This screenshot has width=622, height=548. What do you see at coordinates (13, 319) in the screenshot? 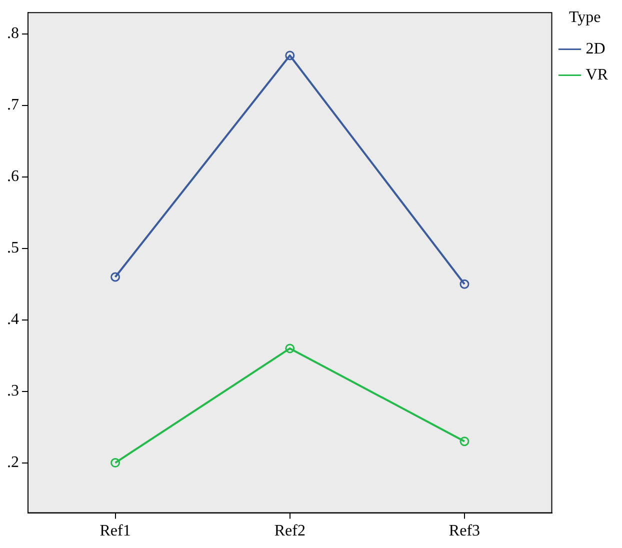
I see `y-tick-label: .4` at bounding box center [13, 319].